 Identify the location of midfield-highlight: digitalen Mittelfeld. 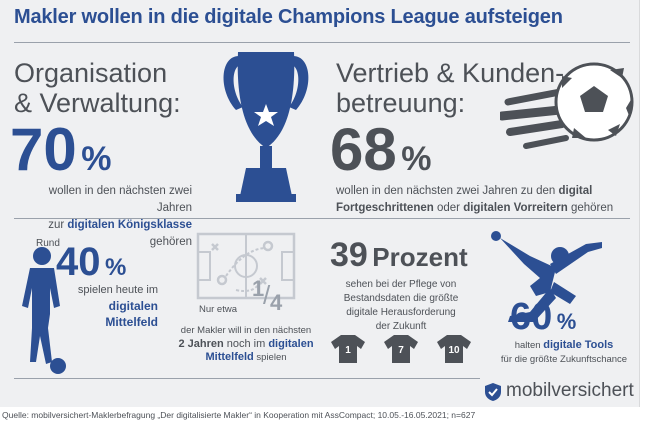
(117, 314).